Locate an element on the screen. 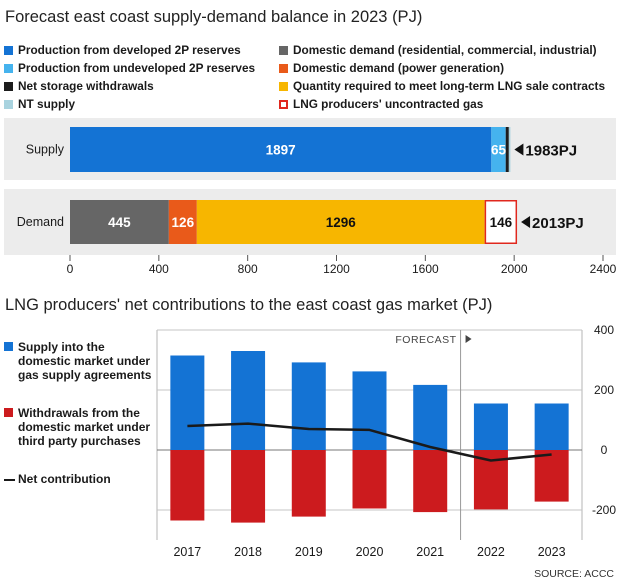 The image size is (620, 583). legend-item: Net storage withdrawals is located at coordinates (79, 86).